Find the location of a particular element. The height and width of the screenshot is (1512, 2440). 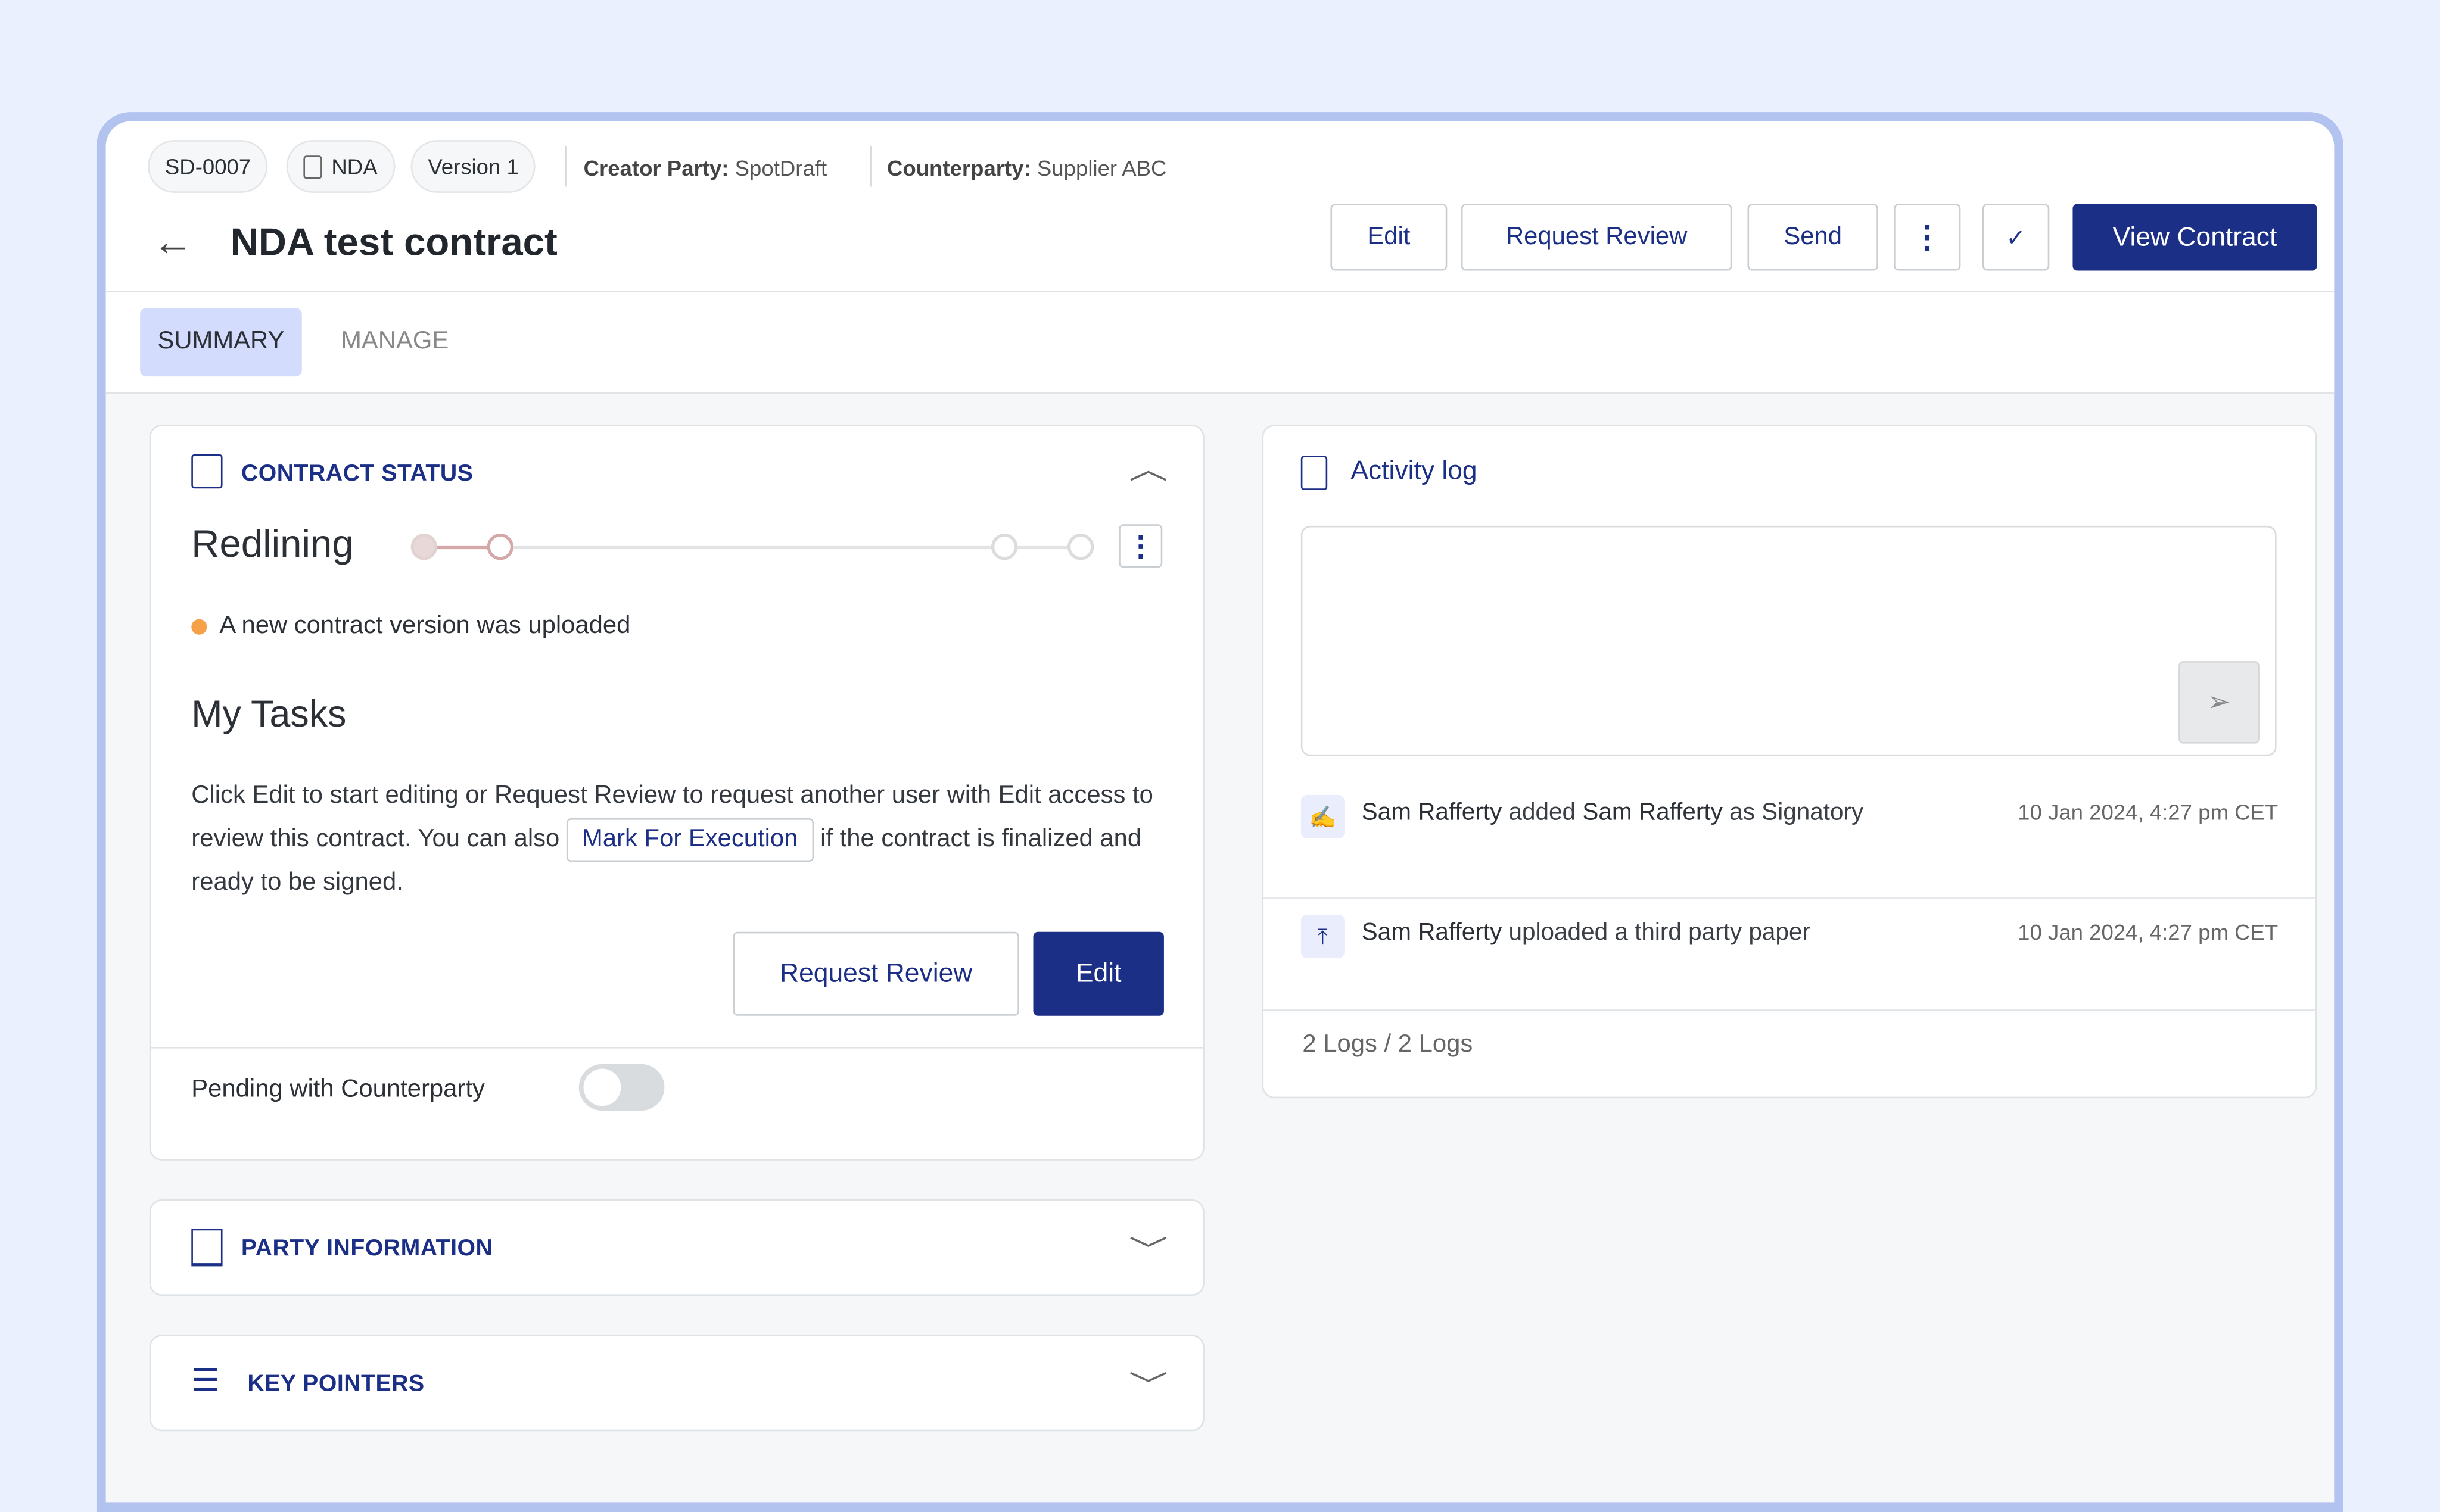

stage-progress is located at coordinates (752, 546).